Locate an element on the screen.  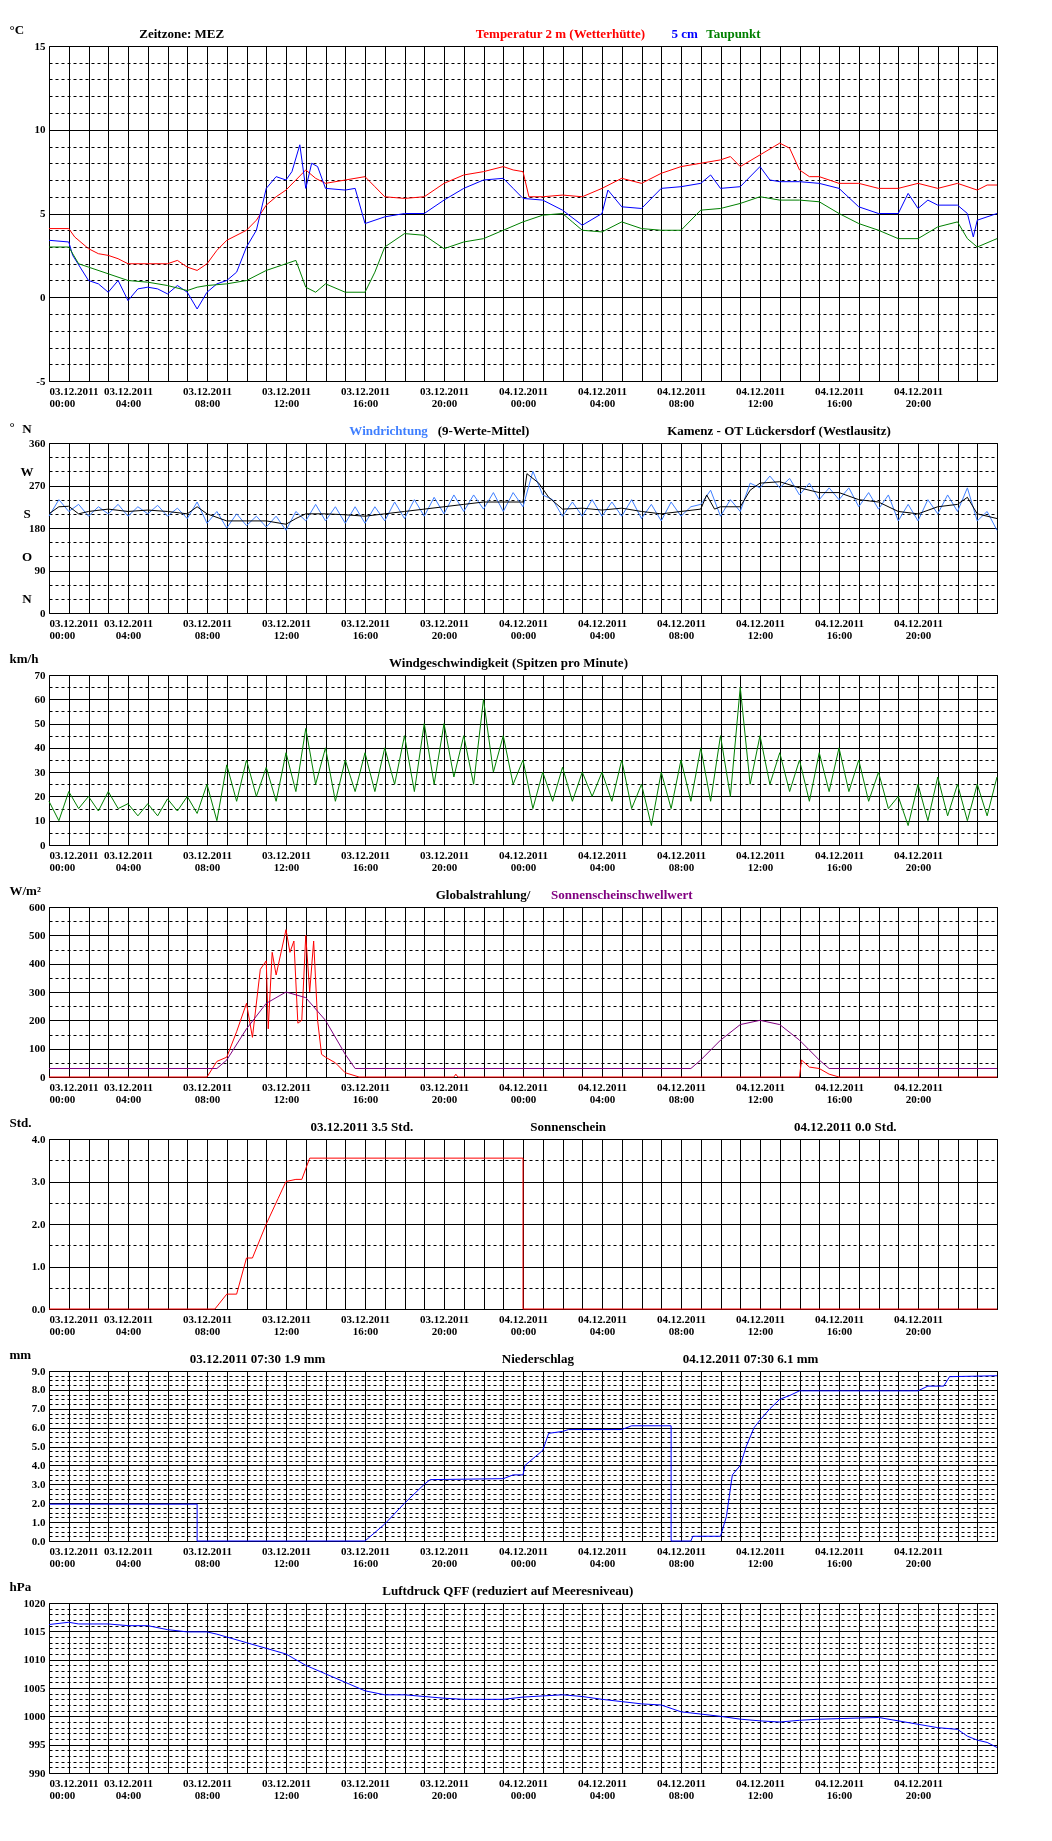
y-tick-label: 1000 is located at coordinates (34, 1715).